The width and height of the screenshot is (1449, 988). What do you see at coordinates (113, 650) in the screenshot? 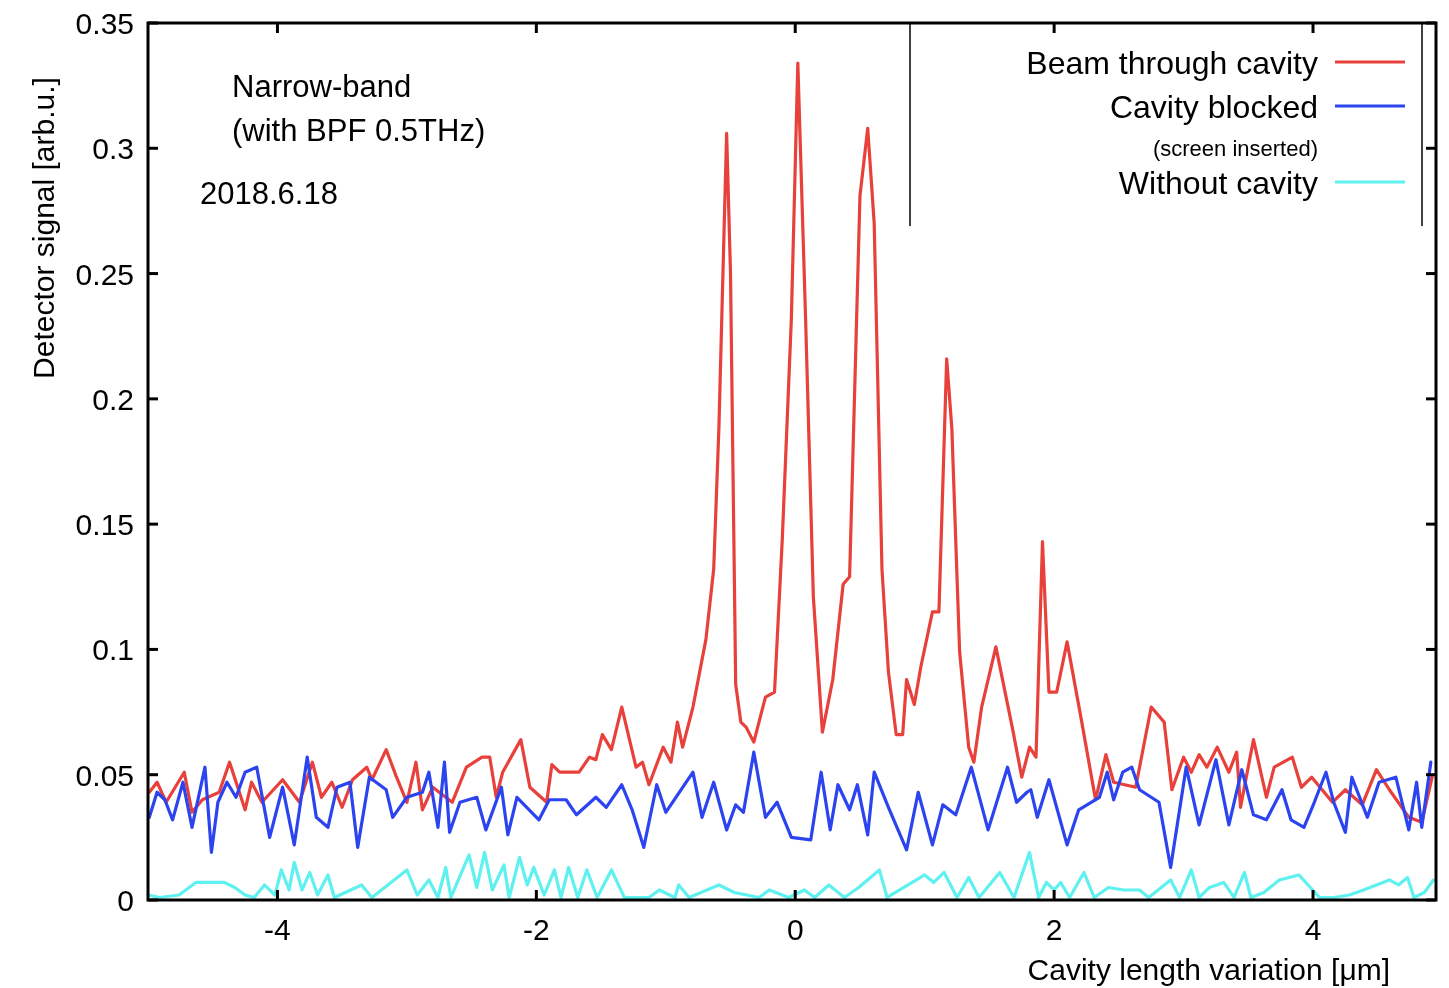
I see `y-tick-label: 0.1` at bounding box center [113, 650].